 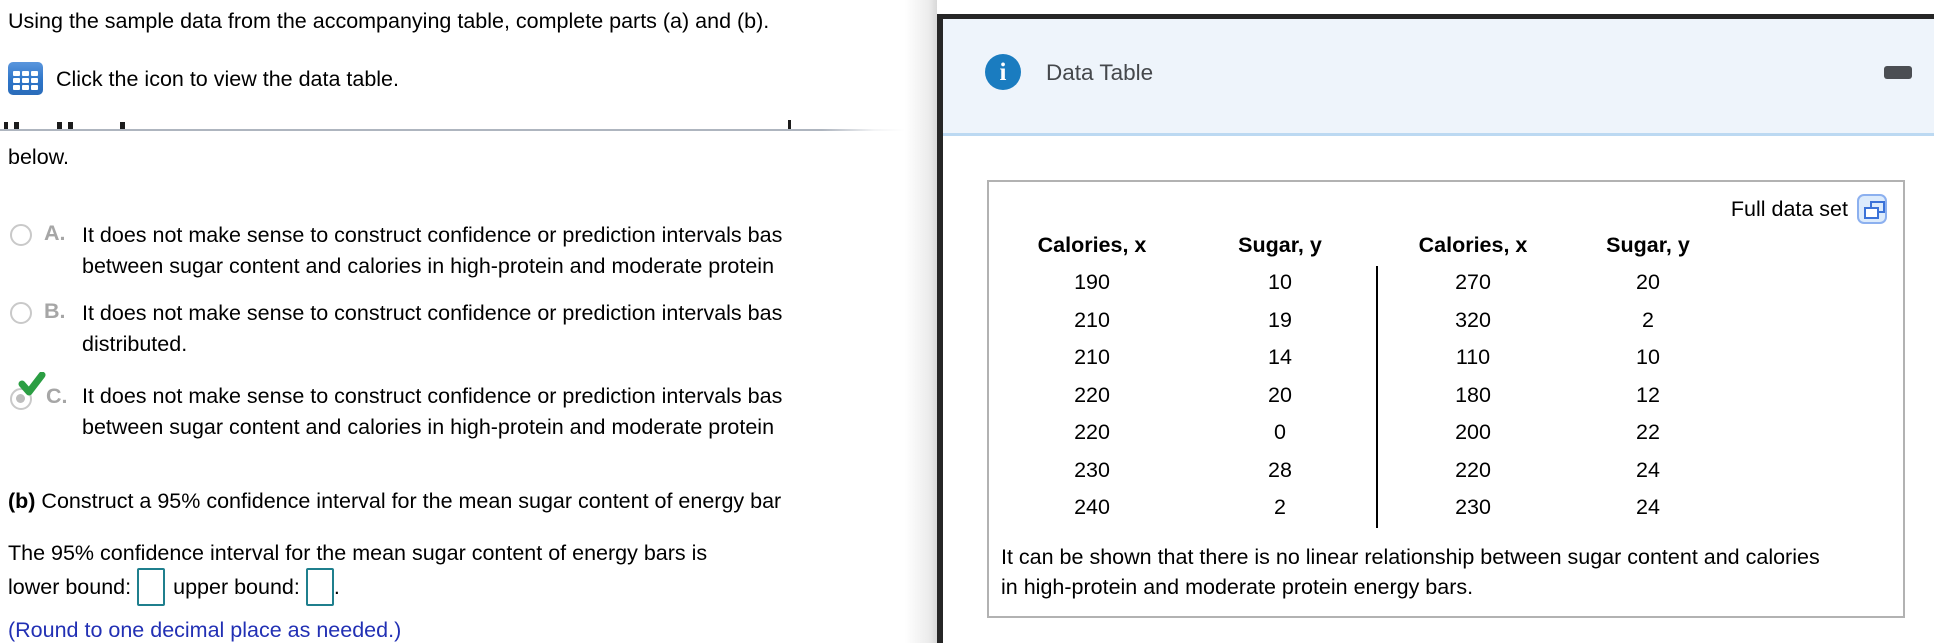 What do you see at coordinates (1473, 394) in the screenshot?
I see `table-cell: 180` at bounding box center [1473, 394].